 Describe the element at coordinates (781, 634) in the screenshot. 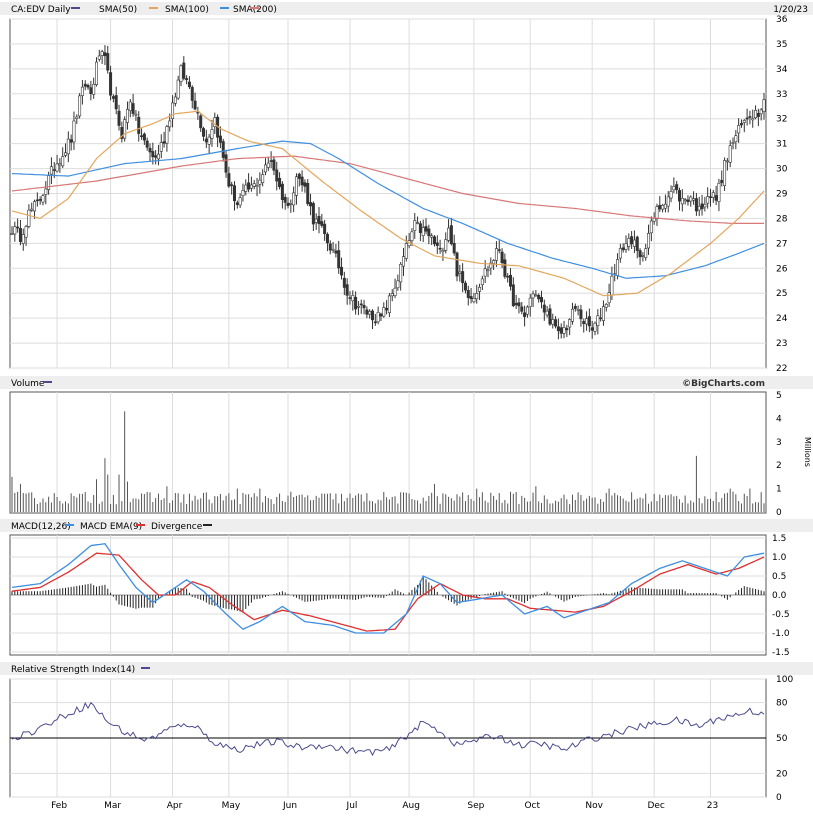

I see `macd-tick-label: -1.0` at that location.